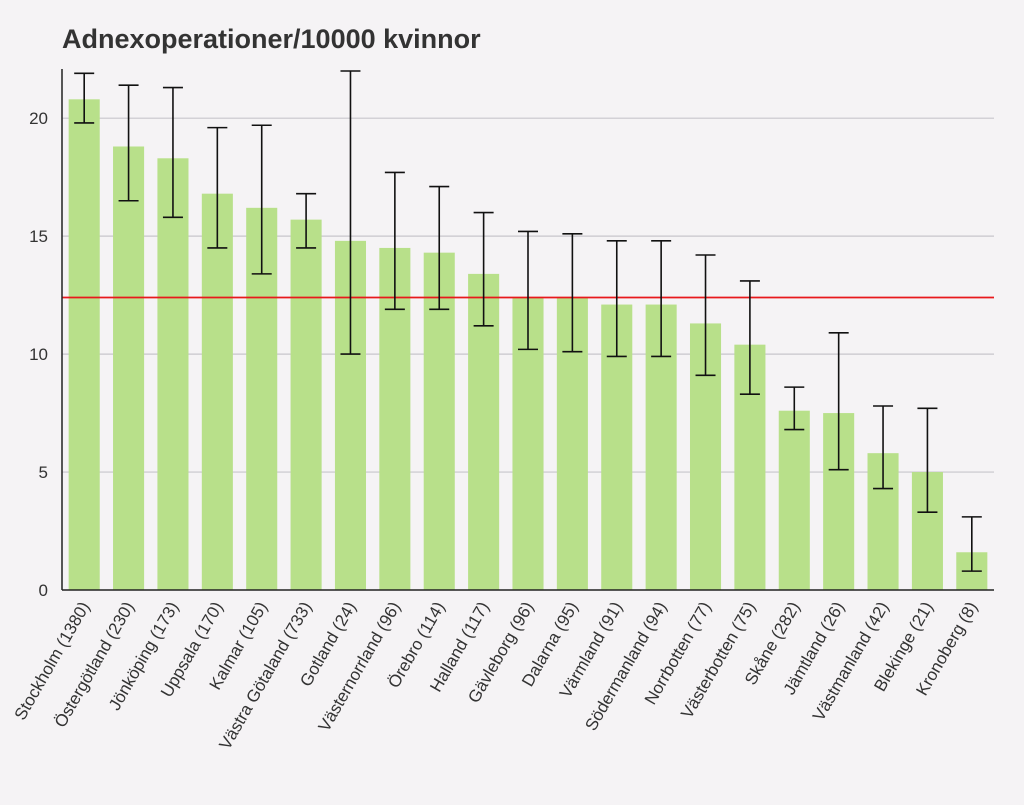 The width and height of the screenshot is (1024, 805). Describe the element at coordinates (38, 118) in the screenshot. I see `y-tick-label: 20` at that location.